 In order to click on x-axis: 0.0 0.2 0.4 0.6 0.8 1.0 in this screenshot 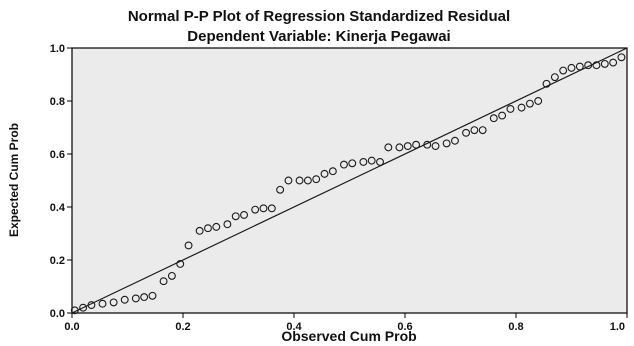, I will do `click(346, 323)`.